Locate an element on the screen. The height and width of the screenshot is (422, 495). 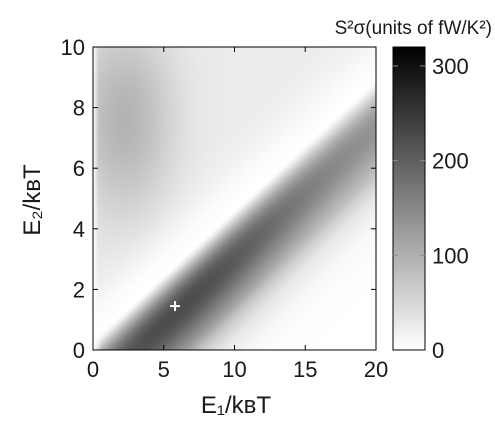
colorbar-tick-label: 300 is located at coordinates (450, 66).